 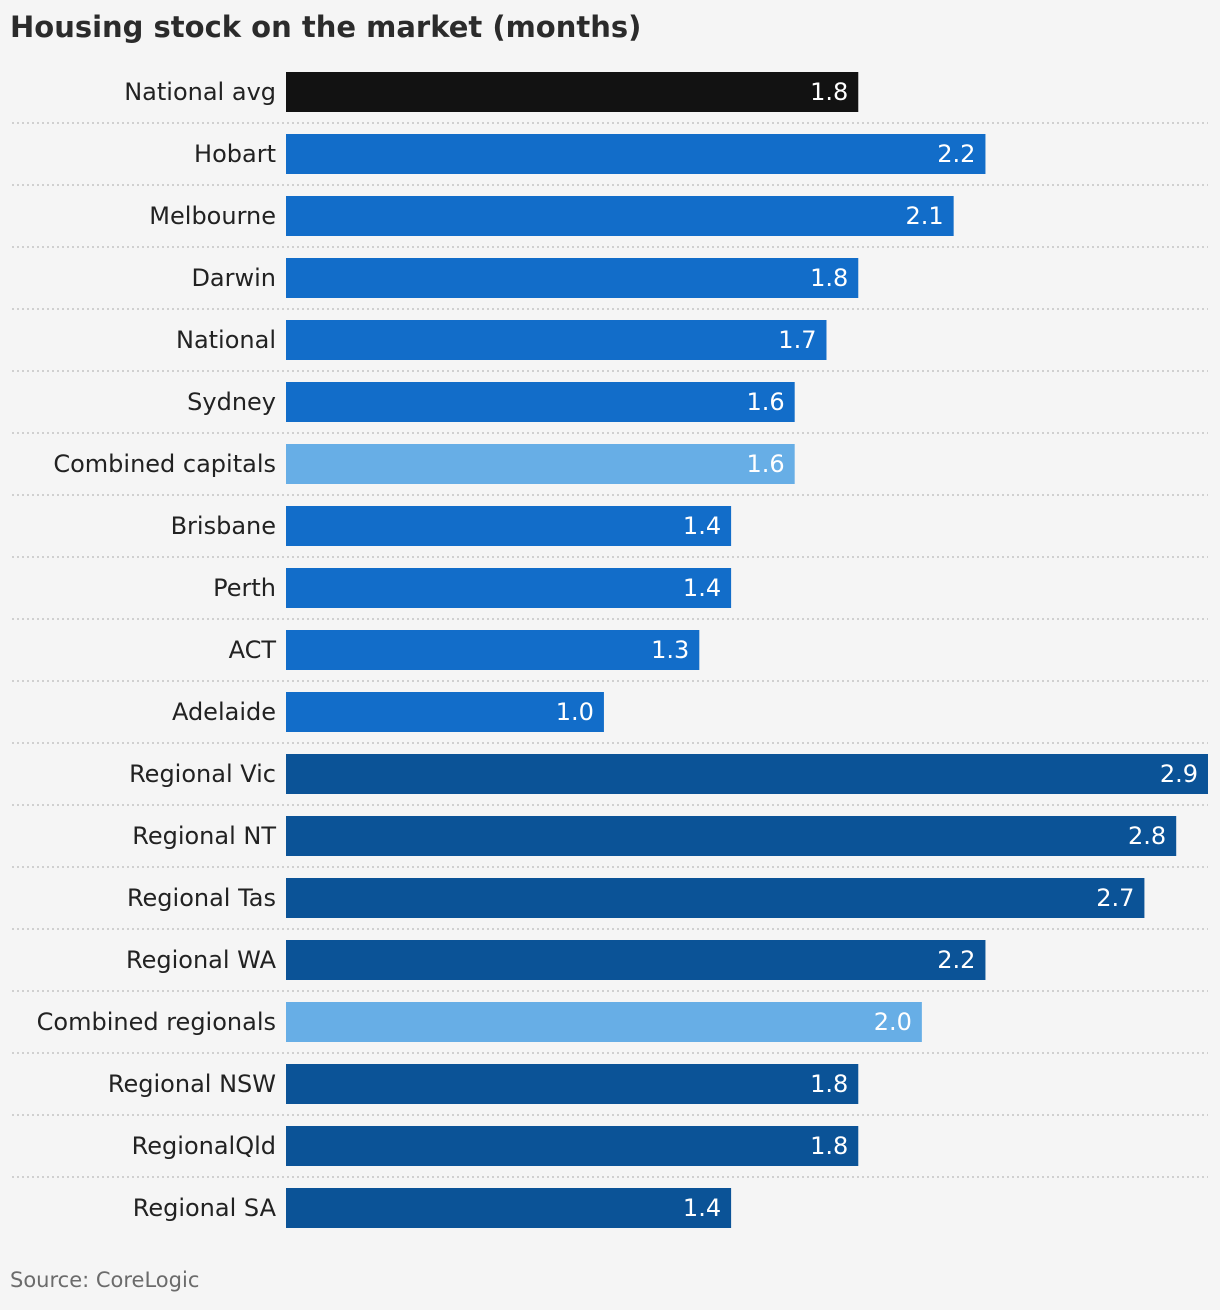 What do you see at coordinates (956, 154) in the screenshot?
I see `value-label-hobart: 2.2` at bounding box center [956, 154].